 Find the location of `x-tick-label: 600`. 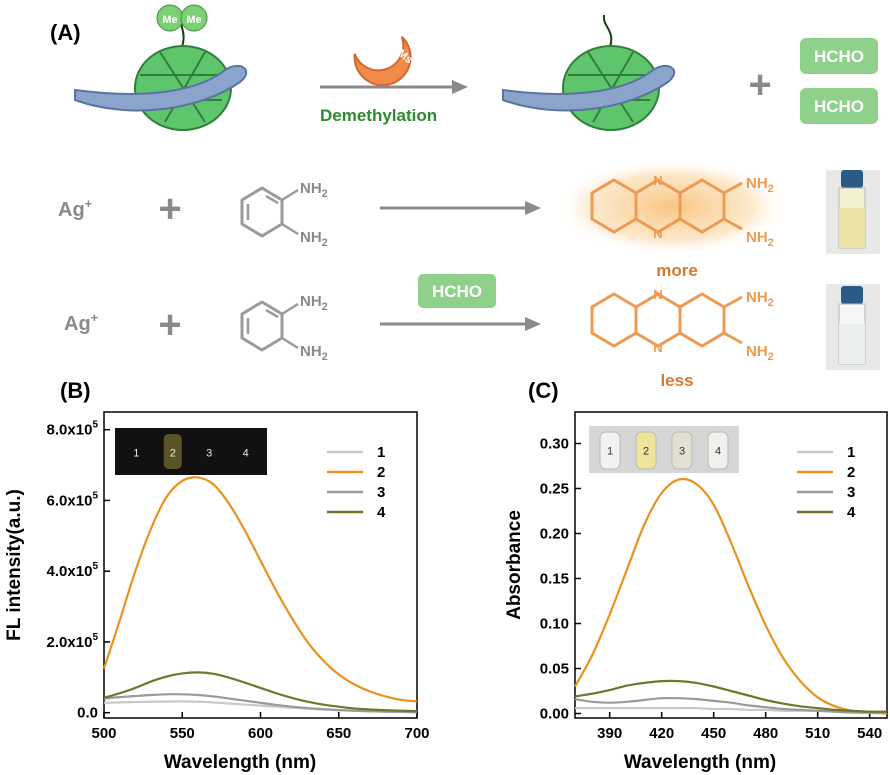

x-tick-label: 600 is located at coordinates (260, 733).